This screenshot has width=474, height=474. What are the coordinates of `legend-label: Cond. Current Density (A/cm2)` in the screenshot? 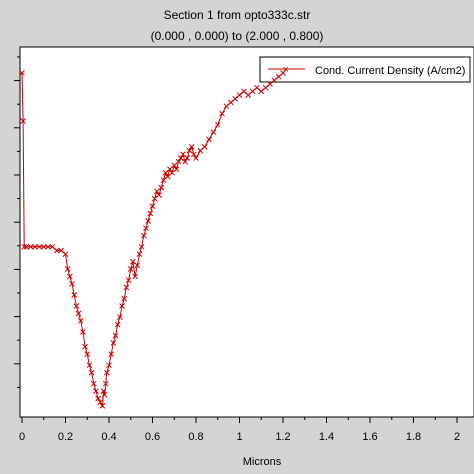 It's located at (390, 71).